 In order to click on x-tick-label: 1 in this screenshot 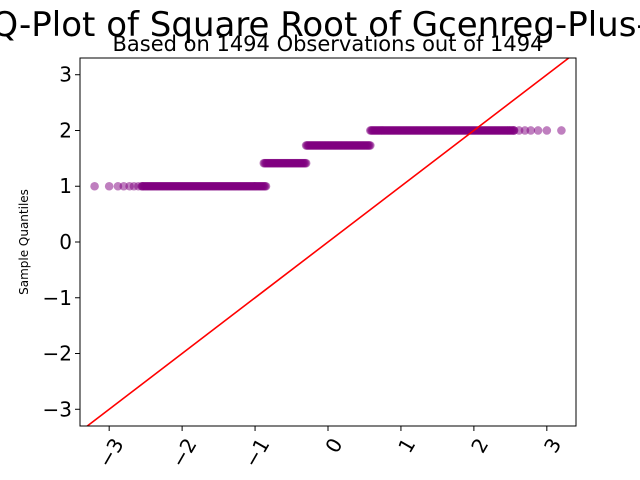, I will do `click(406, 445)`.